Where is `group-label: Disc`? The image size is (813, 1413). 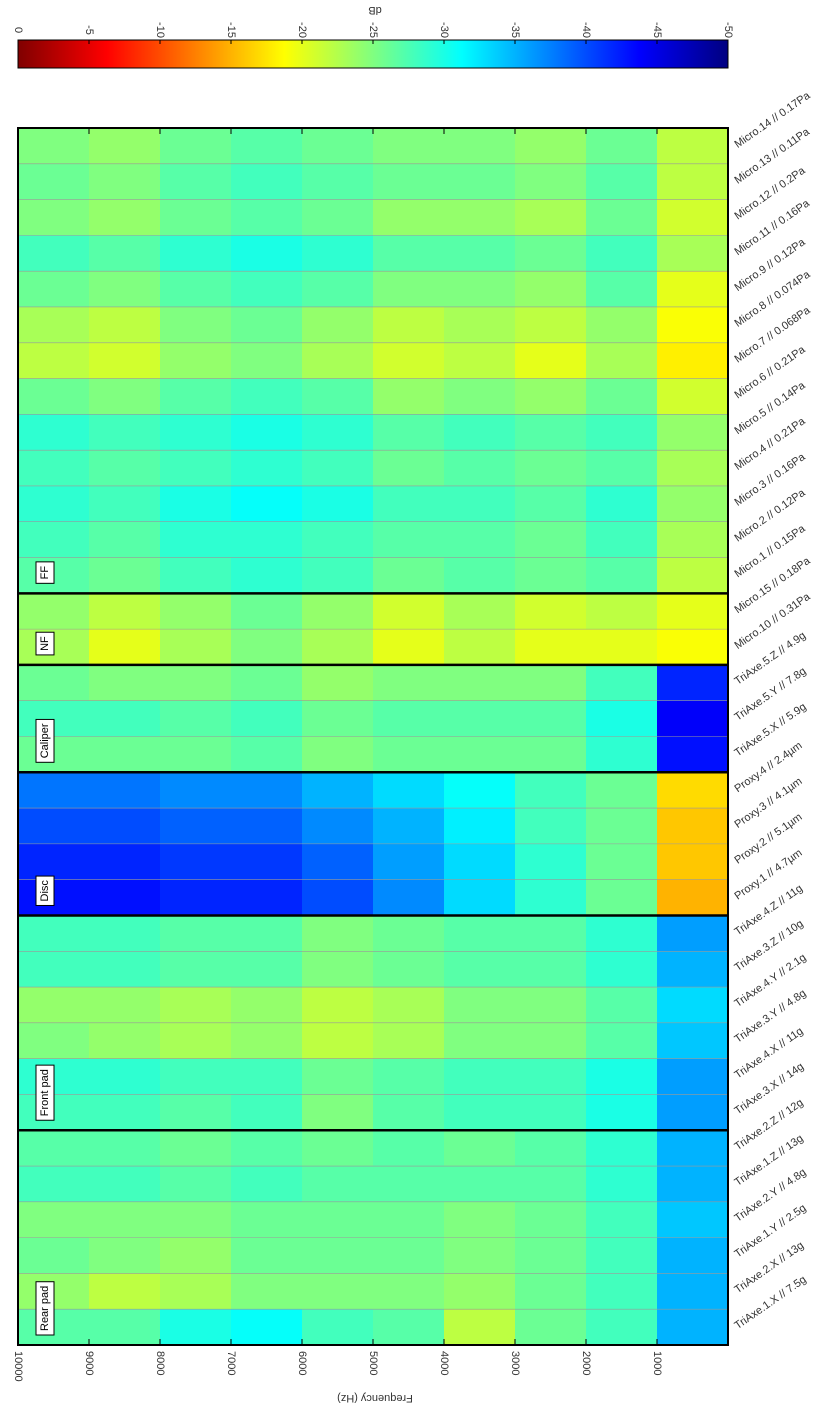
group-label: Disc is located at coordinates (45, 891).